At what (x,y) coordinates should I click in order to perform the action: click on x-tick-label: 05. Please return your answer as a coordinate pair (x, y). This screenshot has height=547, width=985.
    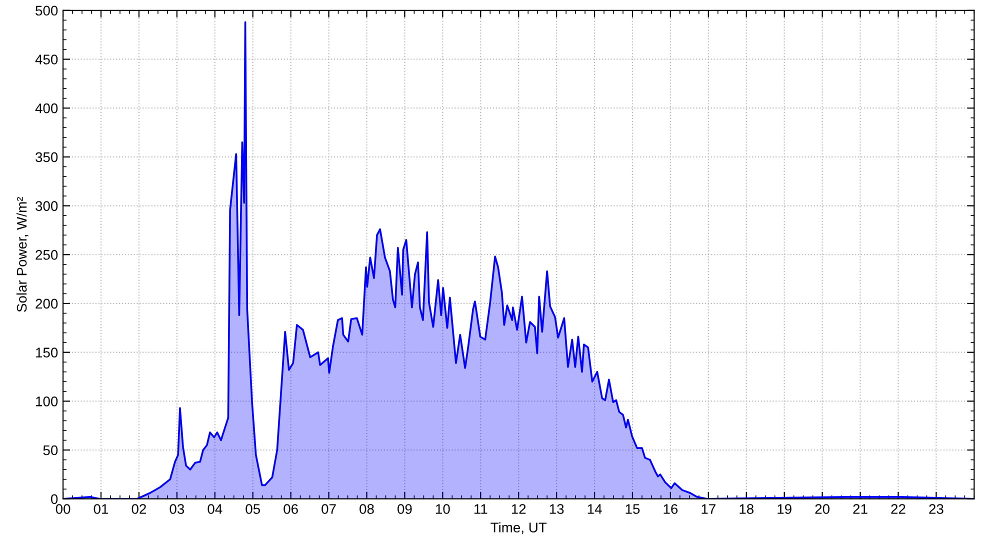
    Looking at the image, I should click on (253, 509).